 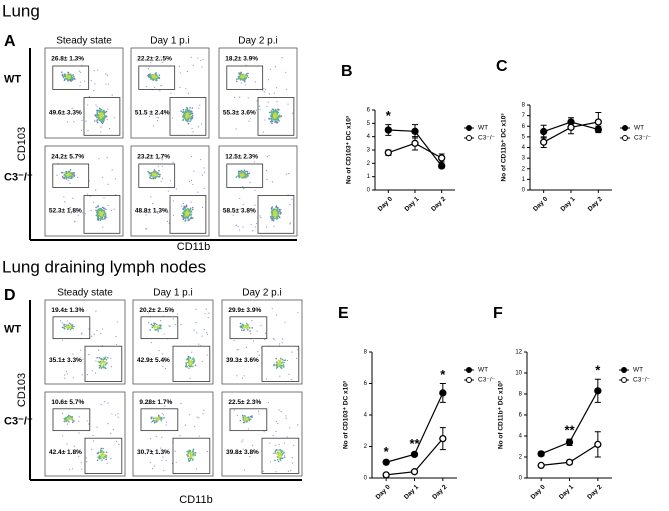 What do you see at coordinates (71, 420) in the screenshot?
I see `gate` at bounding box center [71, 420].